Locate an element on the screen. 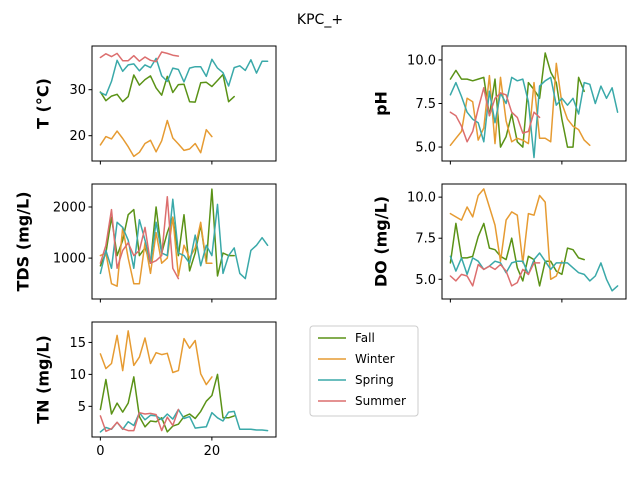  x-tick-label: 0 is located at coordinates (100, 451).